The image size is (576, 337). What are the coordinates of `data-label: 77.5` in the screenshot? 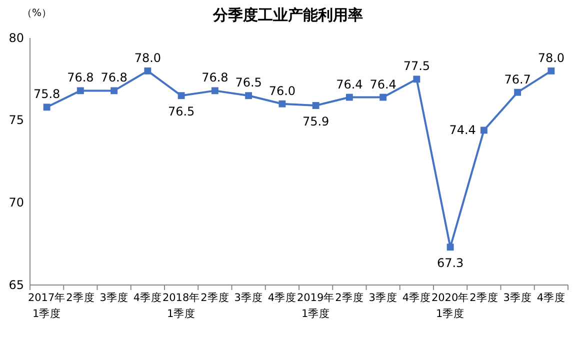 It's located at (416, 66).